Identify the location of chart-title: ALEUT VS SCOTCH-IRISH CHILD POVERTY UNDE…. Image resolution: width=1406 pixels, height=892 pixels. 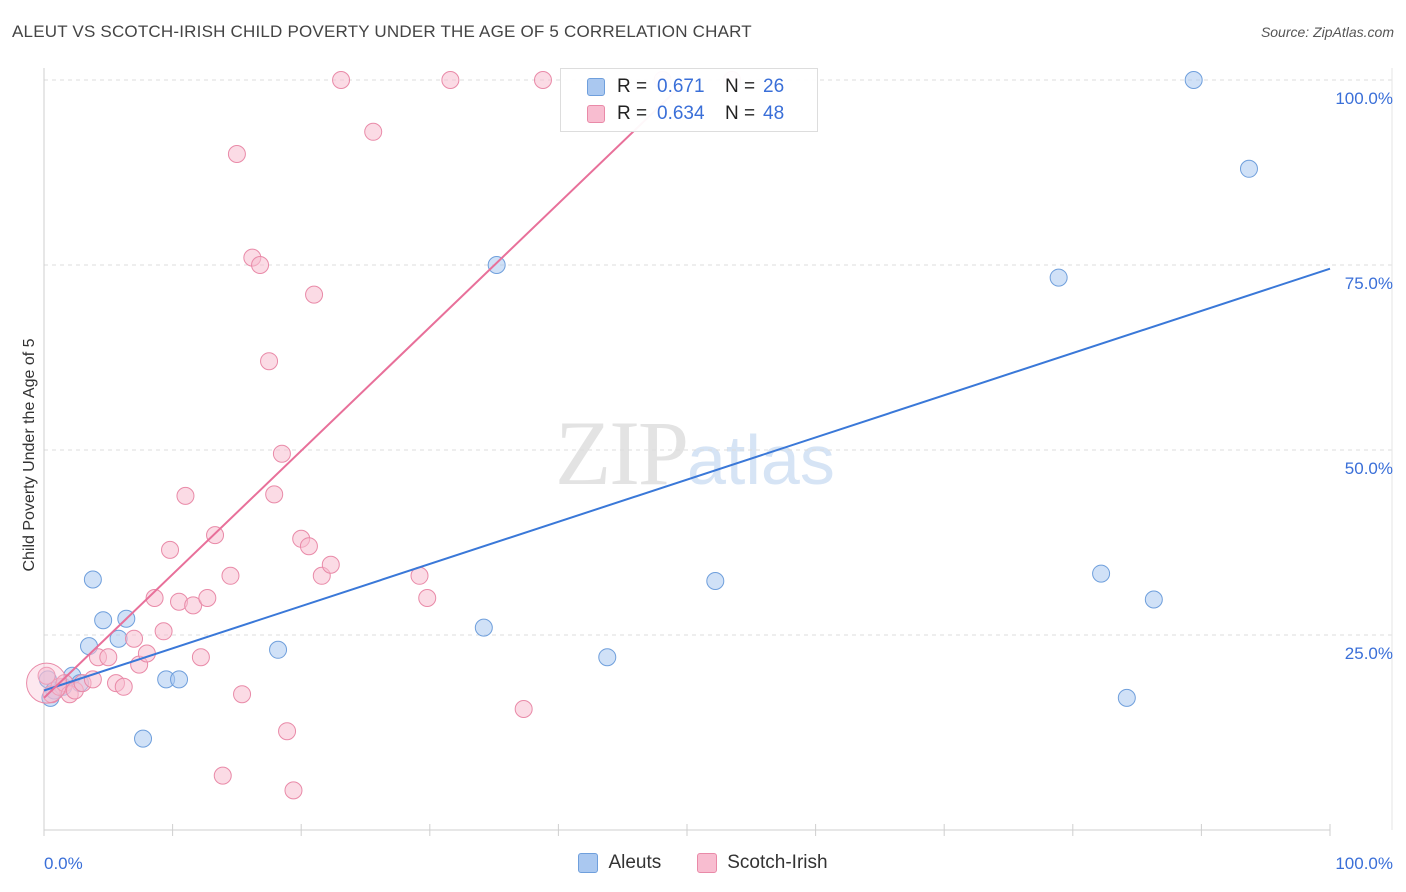
(382, 31).